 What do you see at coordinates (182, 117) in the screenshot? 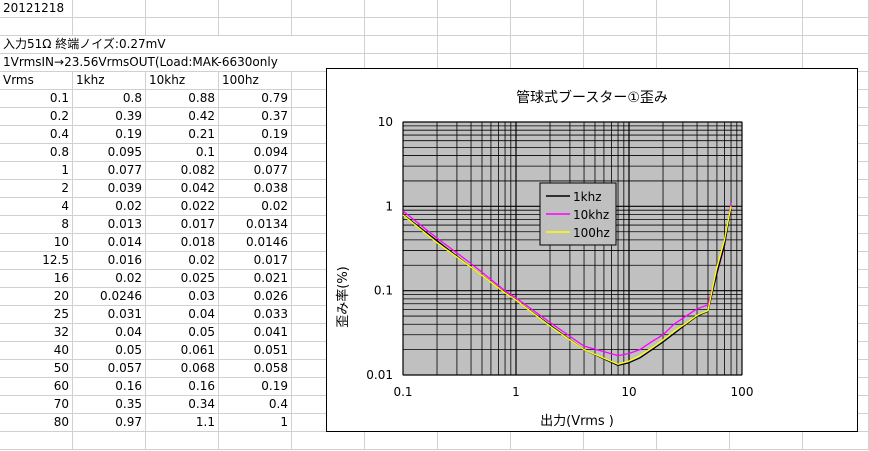
I see `sheet-cell: 0.42` at bounding box center [182, 117].